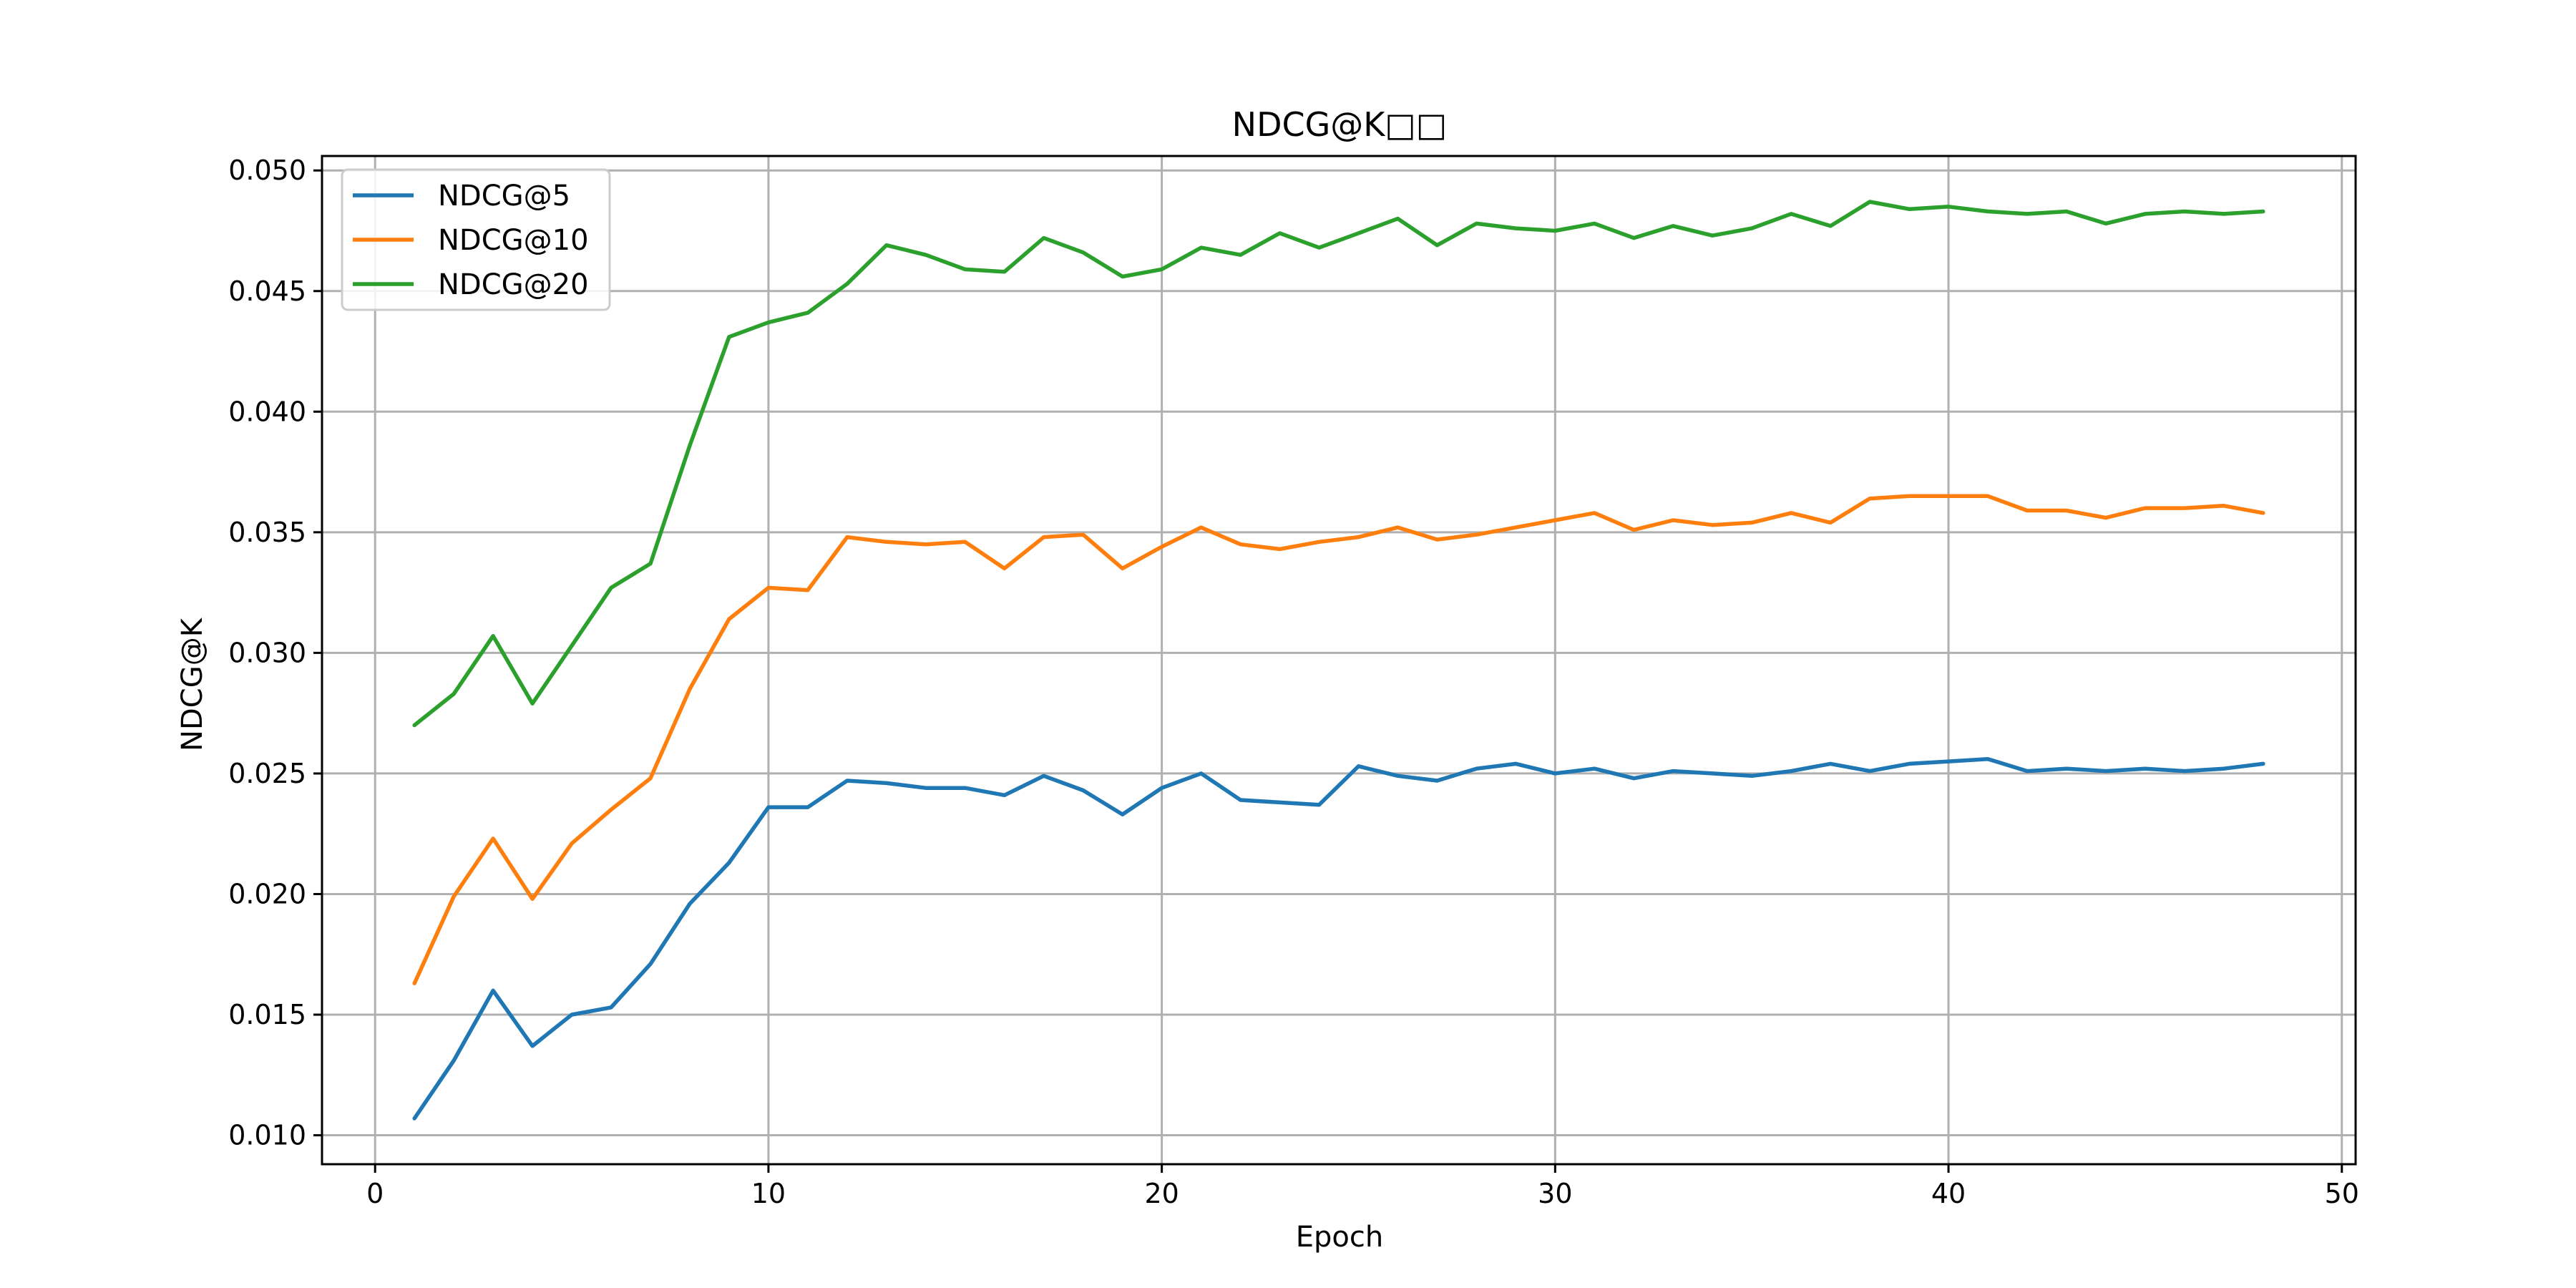 This screenshot has height=1288, width=2576. Describe the element at coordinates (267, 532) in the screenshot. I see `y-tick-label: 0.035` at that location.